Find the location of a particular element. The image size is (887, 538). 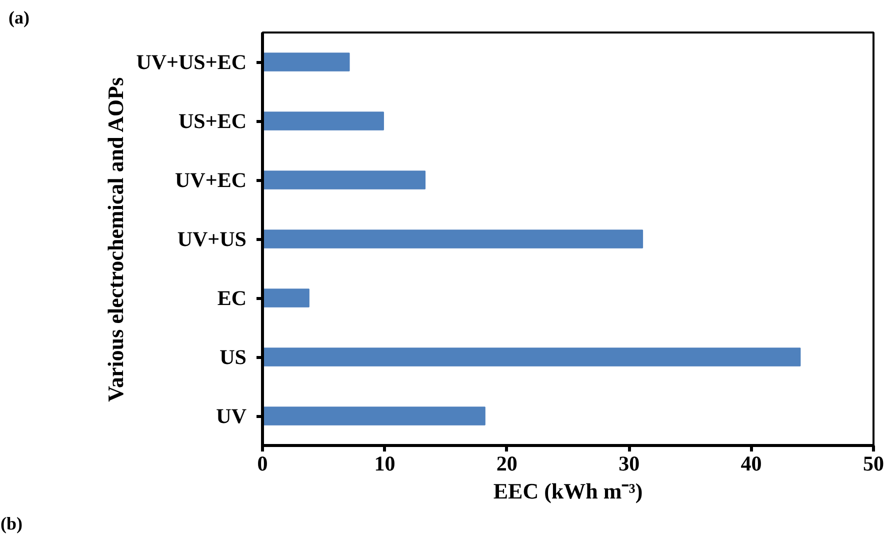

y-tick-label: UV+EC is located at coordinates (211, 180).